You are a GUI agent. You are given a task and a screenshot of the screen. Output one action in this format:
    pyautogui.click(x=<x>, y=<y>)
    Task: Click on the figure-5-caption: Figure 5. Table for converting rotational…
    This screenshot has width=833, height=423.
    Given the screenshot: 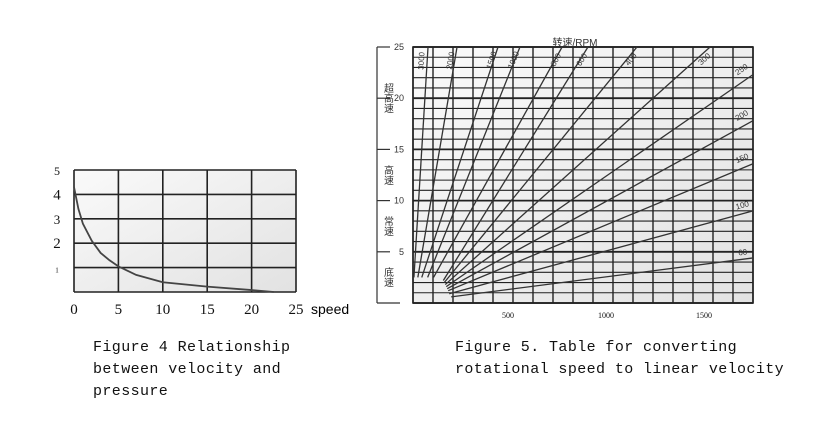 What is the action you would take?
    pyautogui.click(x=619, y=359)
    